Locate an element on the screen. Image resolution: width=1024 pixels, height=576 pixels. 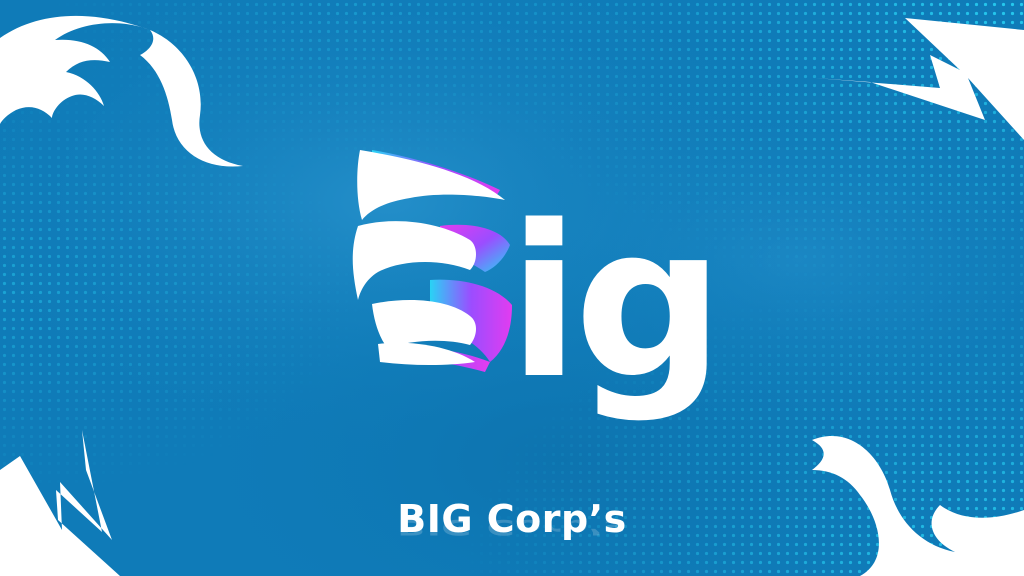
company-caption: BIG Corp’s is located at coordinates (512, 519).